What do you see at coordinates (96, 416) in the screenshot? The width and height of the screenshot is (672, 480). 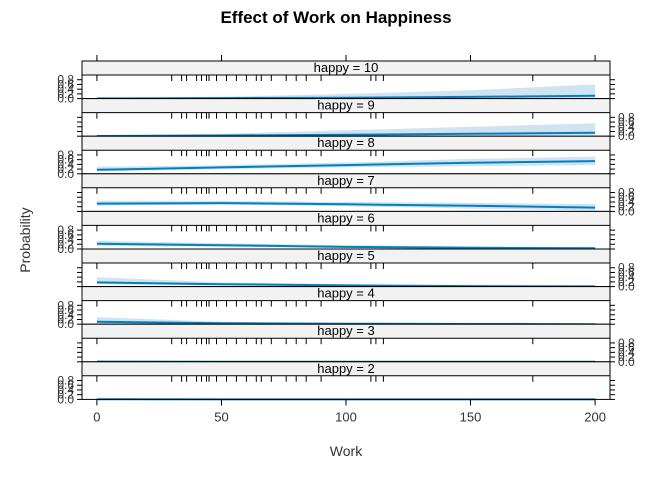 I see `x-tick-label: 0` at bounding box center [96, 416].